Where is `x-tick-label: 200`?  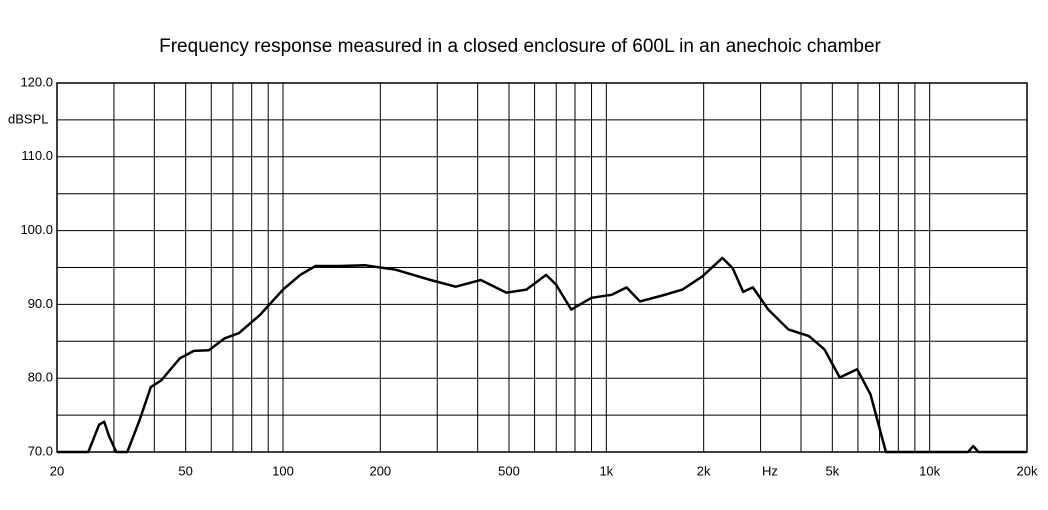 x-tick-label: 200 is located at coordinates (380, 470).